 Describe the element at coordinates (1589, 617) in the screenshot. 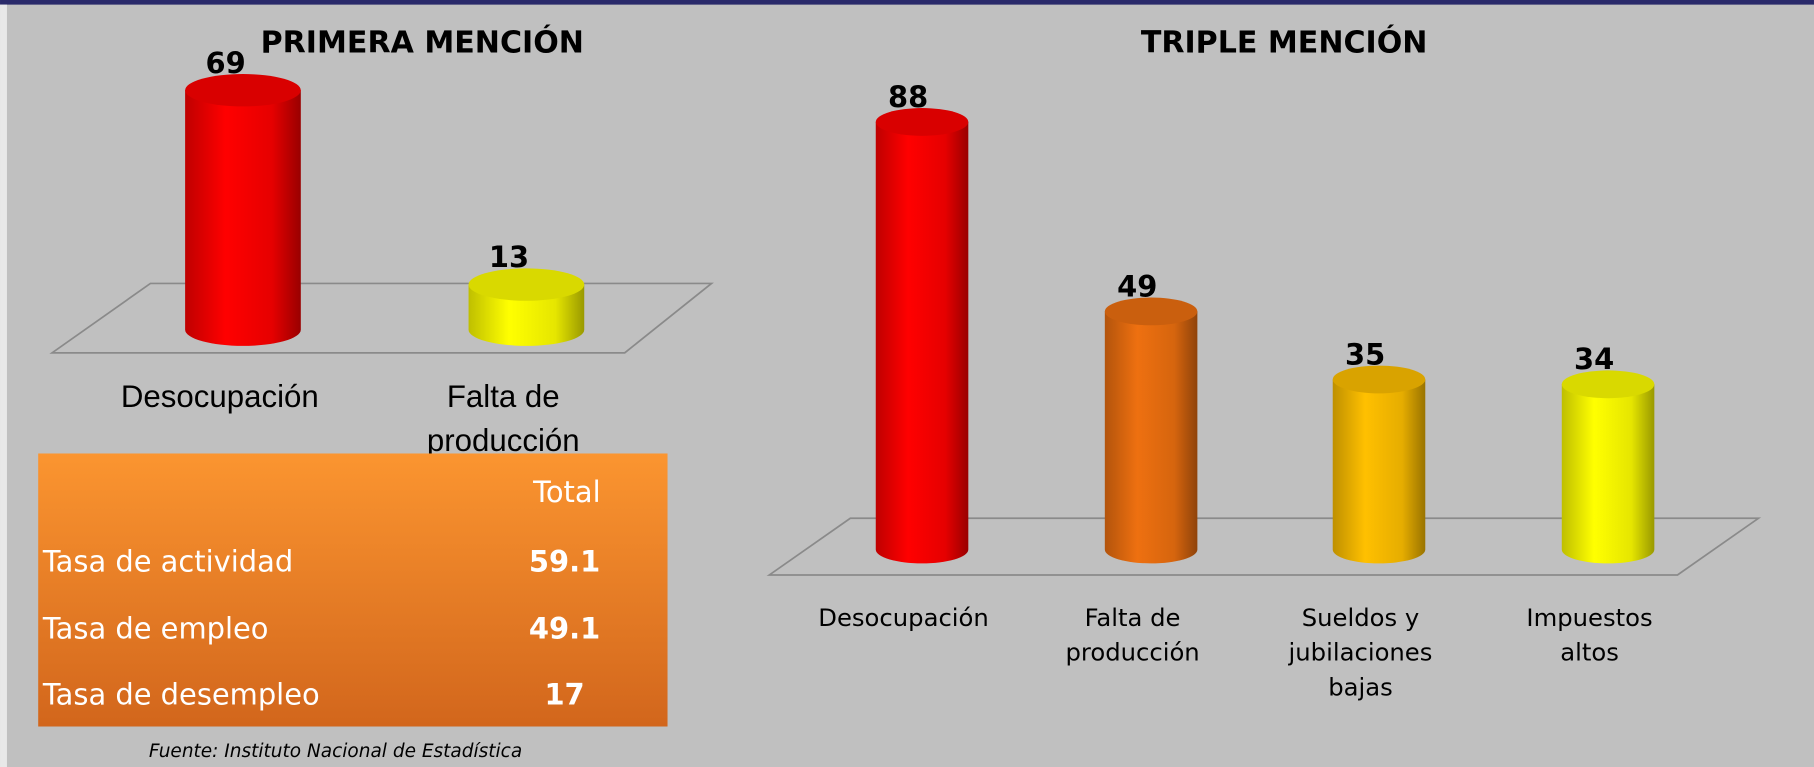

I see `label-line: Impuestos` at that location.